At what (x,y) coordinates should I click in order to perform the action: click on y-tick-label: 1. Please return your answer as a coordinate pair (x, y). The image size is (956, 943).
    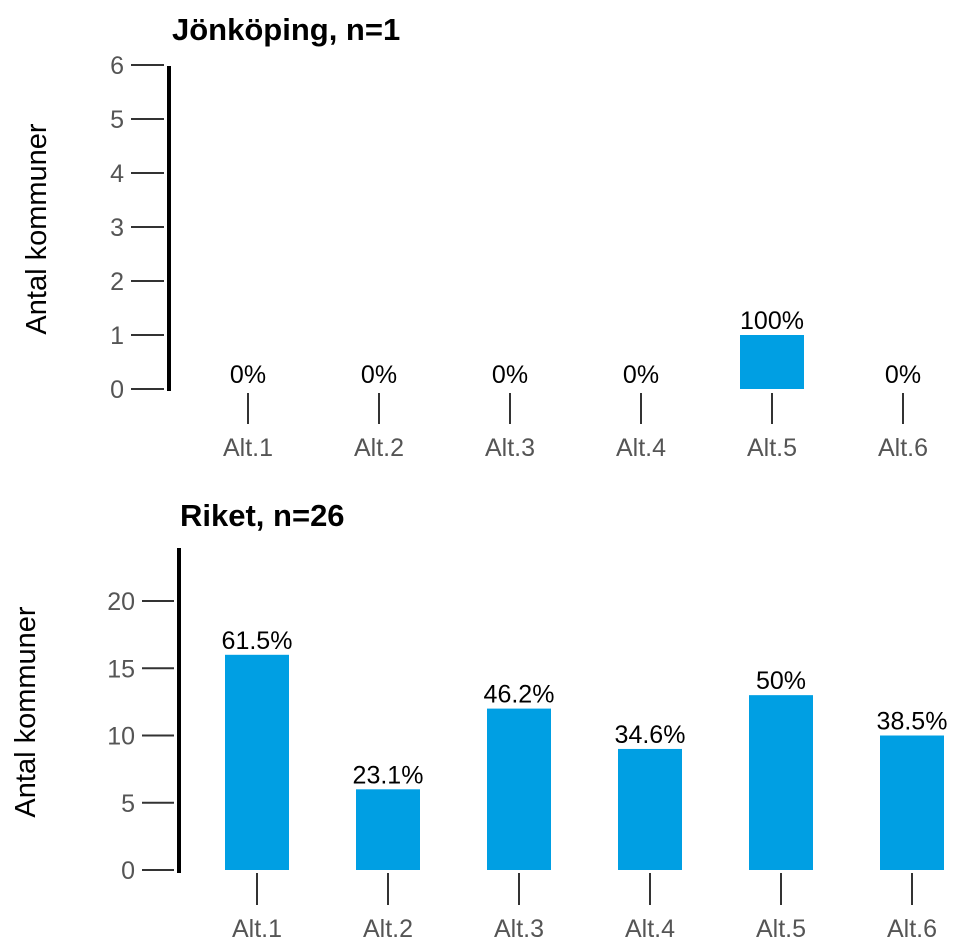
    Looking at the image, I should click on (117, 336).